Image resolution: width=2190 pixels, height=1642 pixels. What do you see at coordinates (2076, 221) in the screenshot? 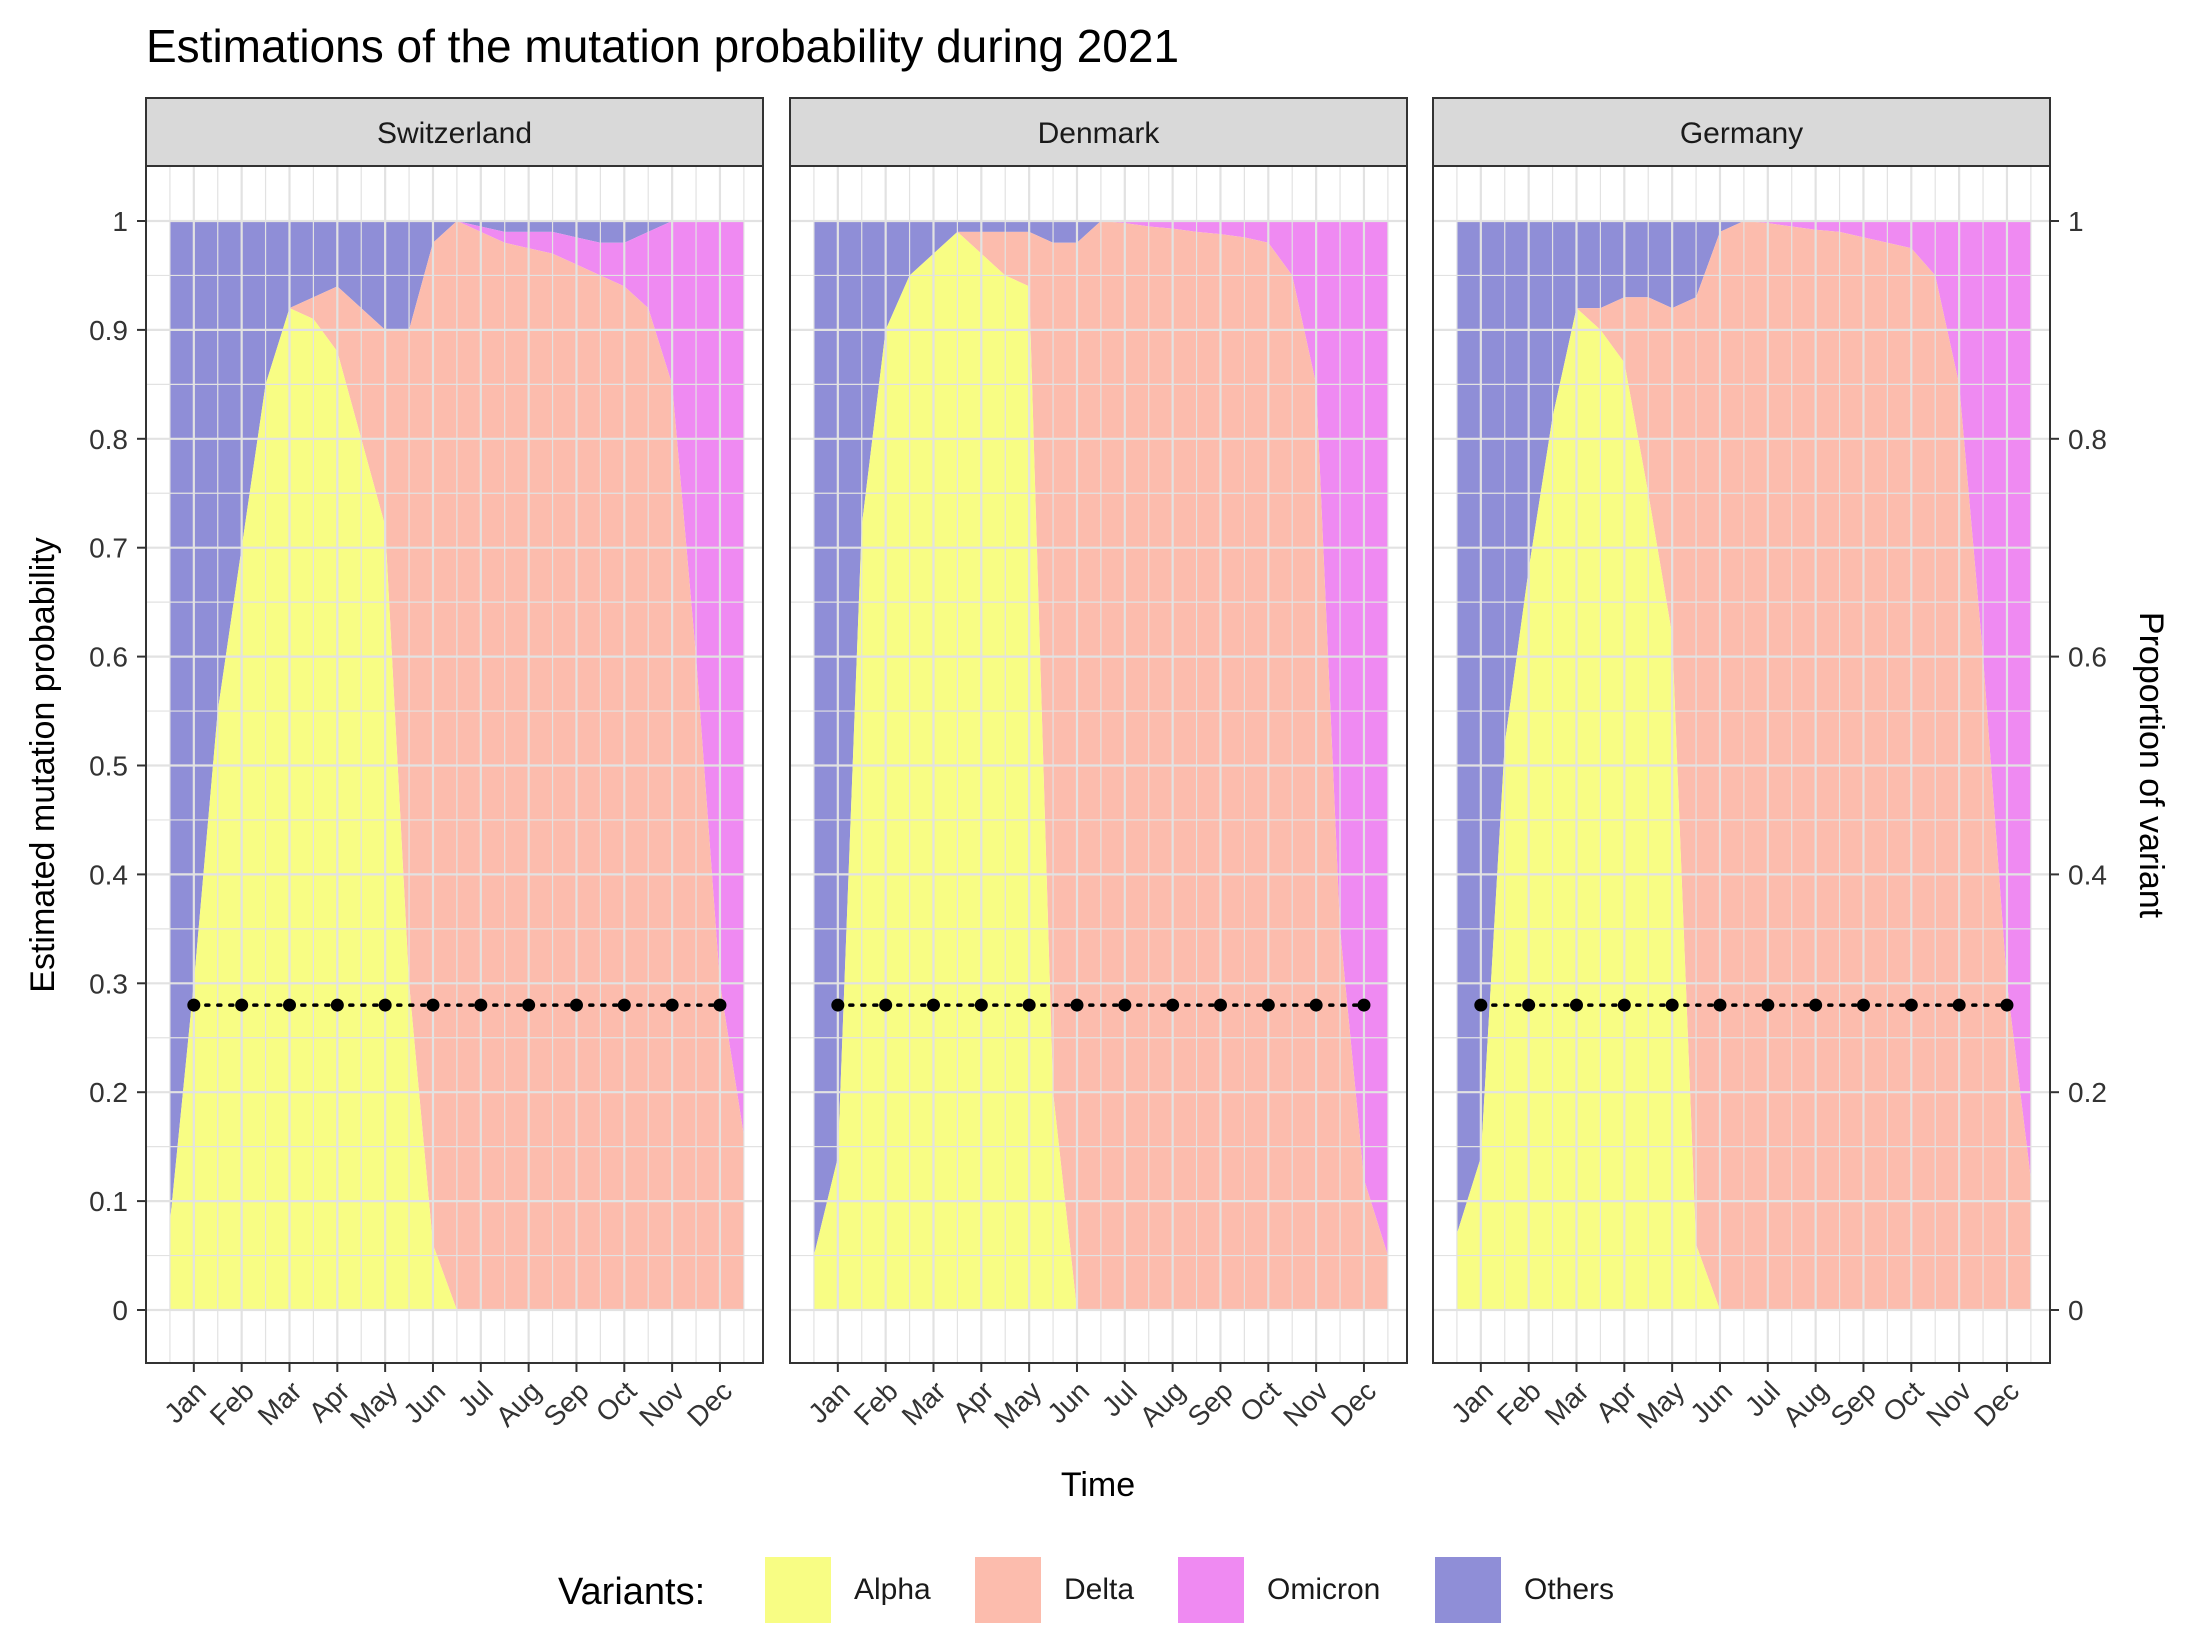
I see `right-y-tick-label: 1` at bounding box center [2076, 221].